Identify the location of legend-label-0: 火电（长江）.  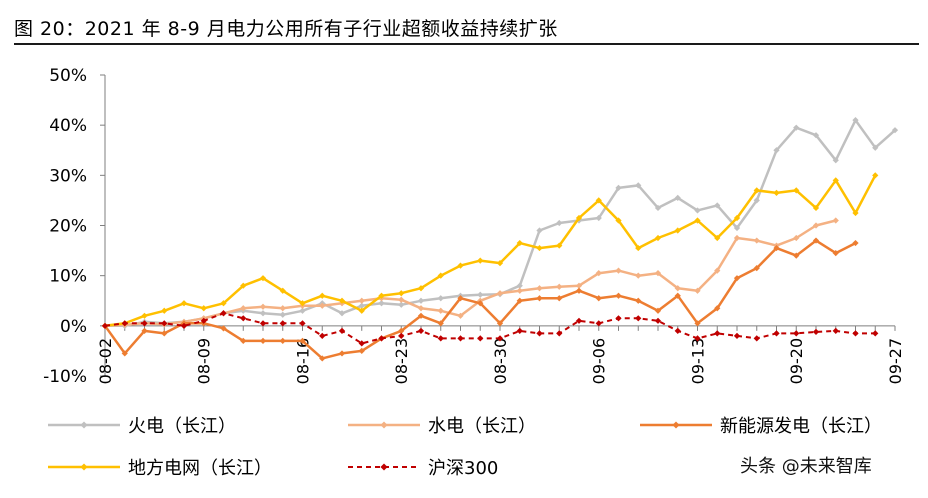
(182, 426).